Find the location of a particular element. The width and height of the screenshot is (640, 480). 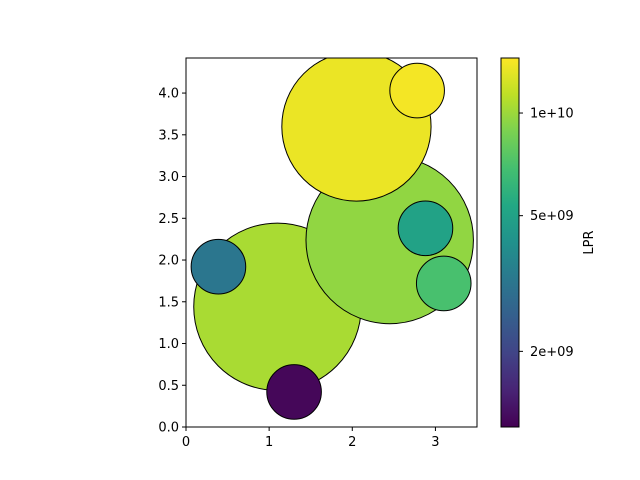

y-tick-label: 3.0 is located at coordinates (168, 177).